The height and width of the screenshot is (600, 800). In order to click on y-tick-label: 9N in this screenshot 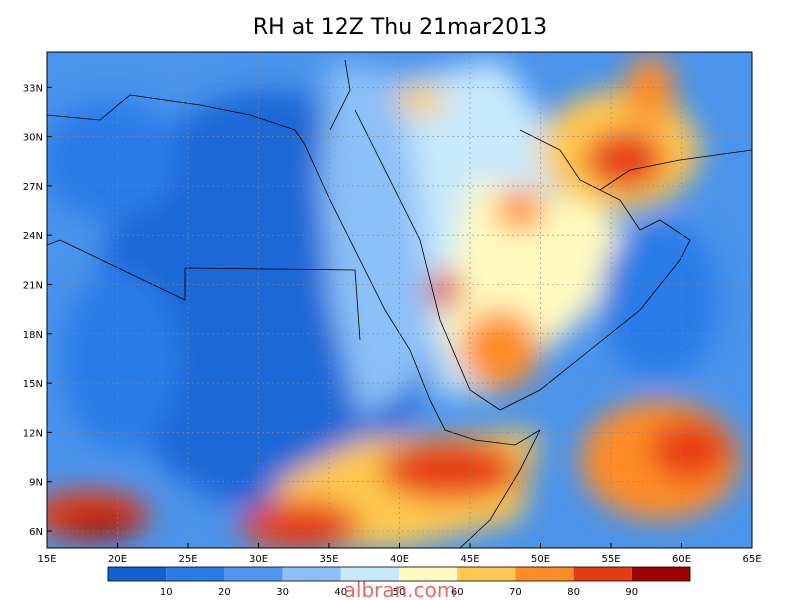, I will do `click(36, 483)`.